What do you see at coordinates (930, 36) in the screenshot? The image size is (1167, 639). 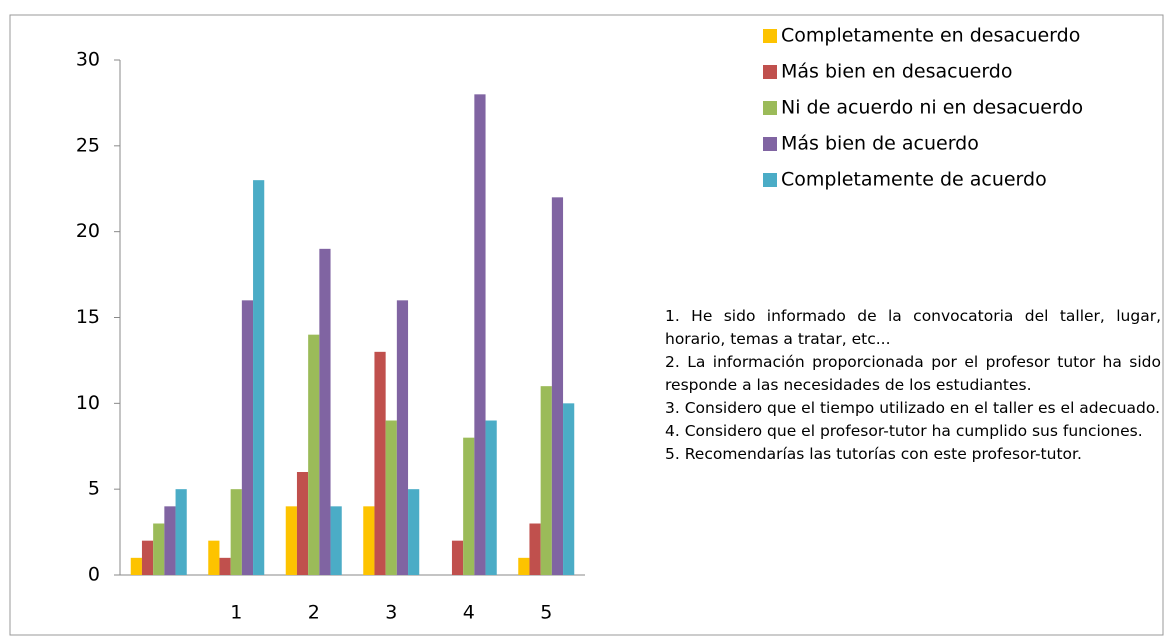 I see `legend-label: Completamente en desacuerdo` at bounding box center [930, 36].